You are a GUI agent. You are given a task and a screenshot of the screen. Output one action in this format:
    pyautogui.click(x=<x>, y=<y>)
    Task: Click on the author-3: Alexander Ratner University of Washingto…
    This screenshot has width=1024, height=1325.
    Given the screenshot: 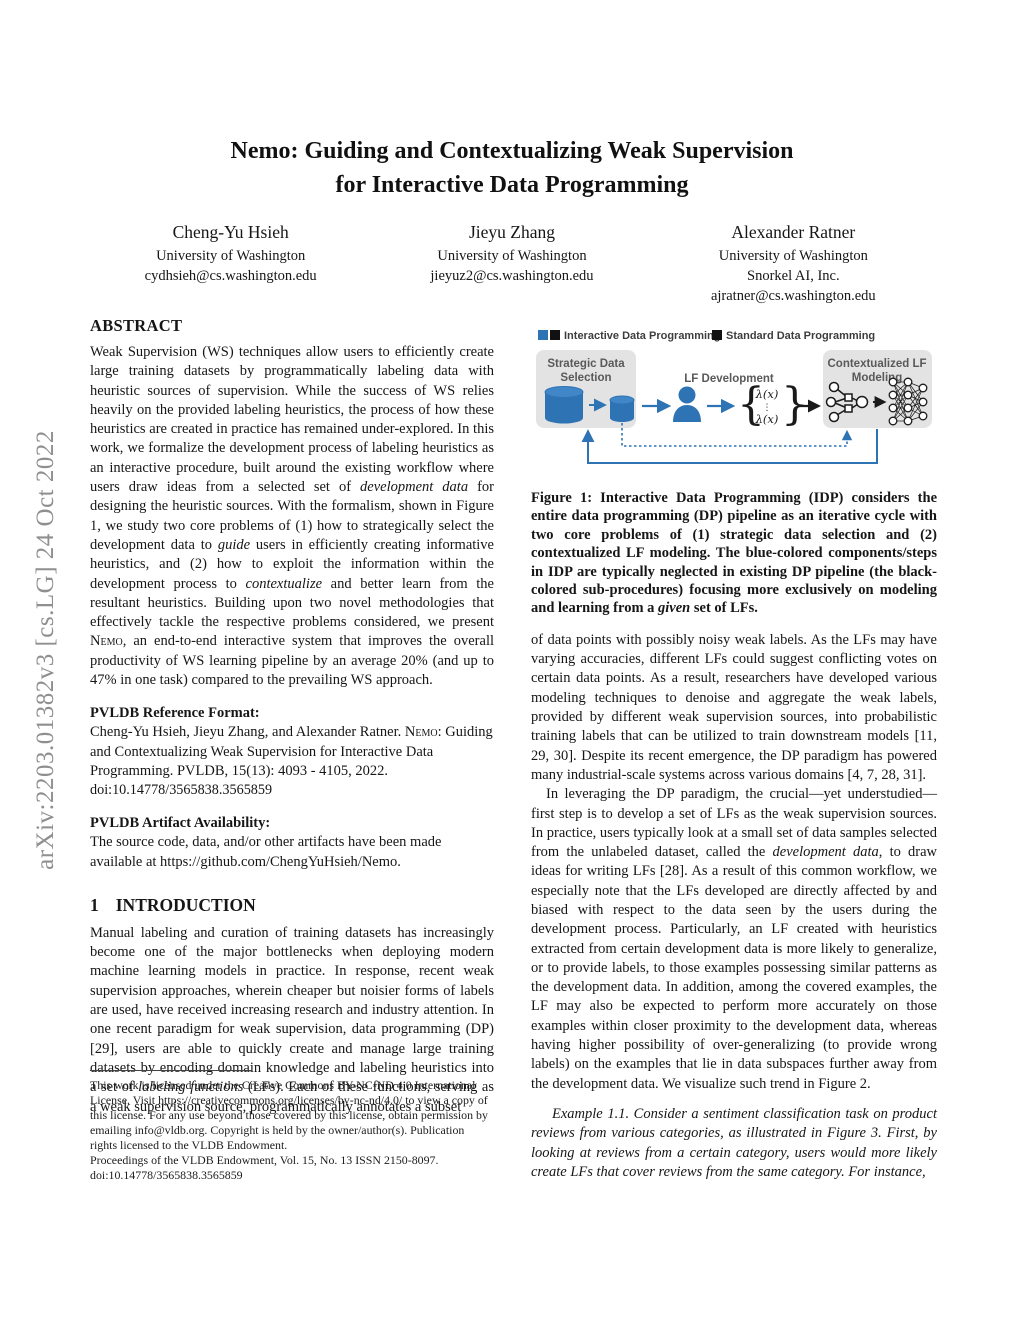 What is the action you would take?
    pyautogui.click(x=793, y=263)
    